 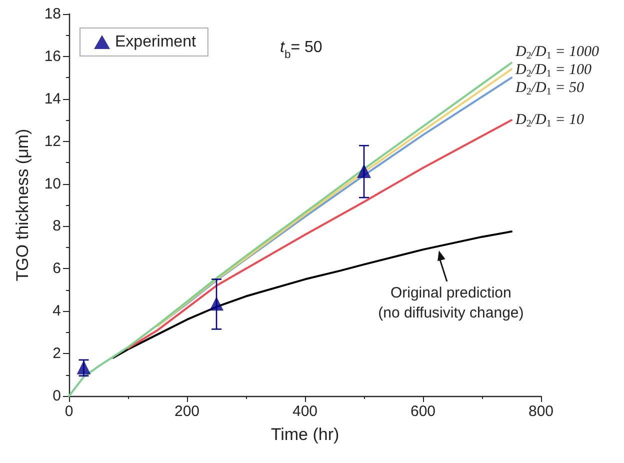 I want to click on y-tick-label: 12, so click(x=52, y=141).